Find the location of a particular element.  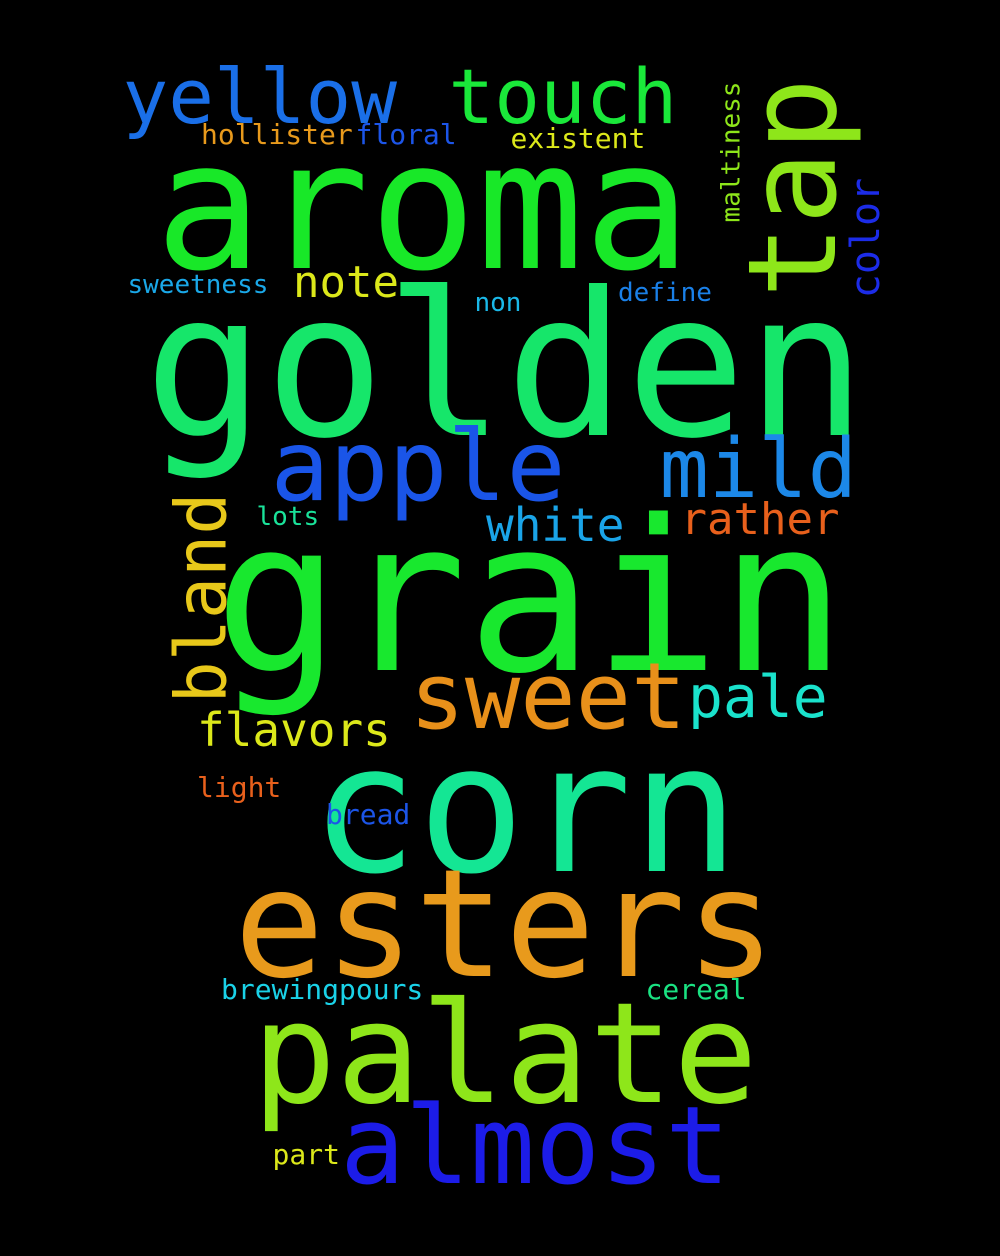

word-pale: pale is located at coordinates (758, 697).